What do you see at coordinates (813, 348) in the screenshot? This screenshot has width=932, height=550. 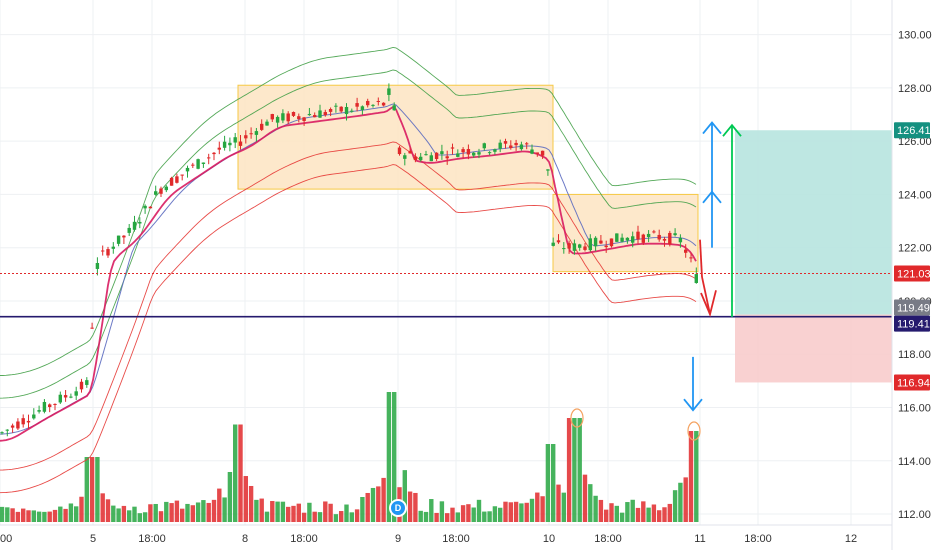 I see `stop-zone` at bounding box center [813, 348].